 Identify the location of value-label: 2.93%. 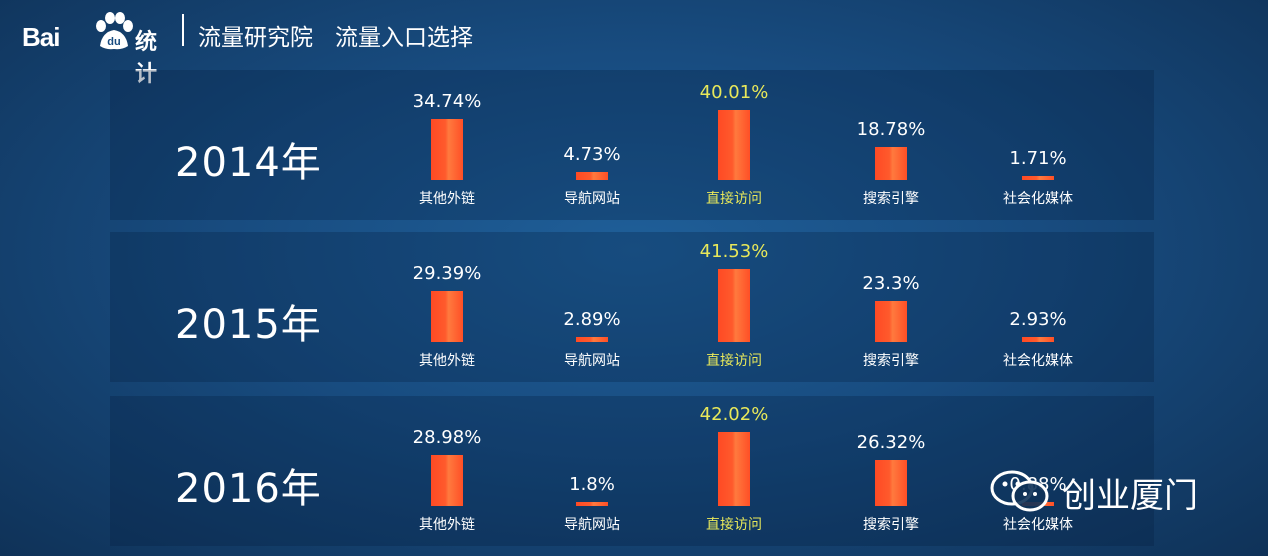
(1038, 319).